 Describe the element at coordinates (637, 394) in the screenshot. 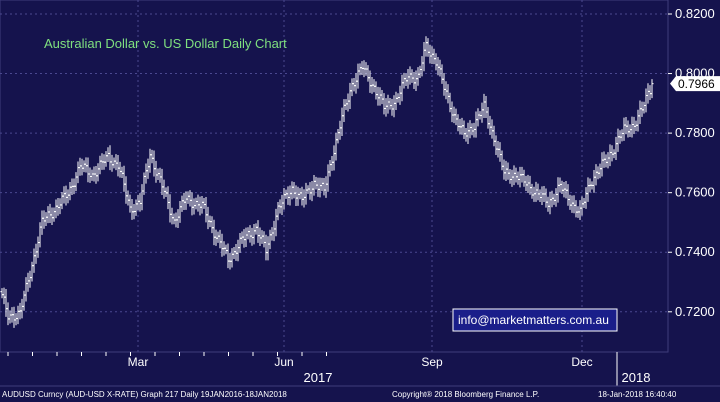

I see `footer-right: 18-Jan-2018 16:40:40` at that location.